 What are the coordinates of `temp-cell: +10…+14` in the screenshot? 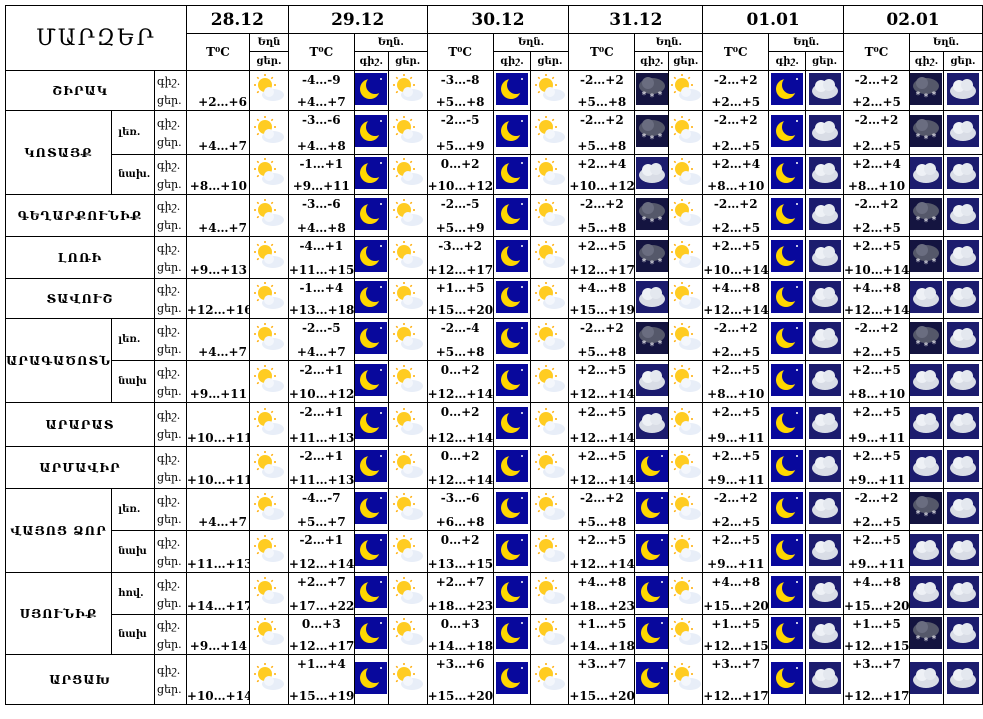 It's located at (217, 679).